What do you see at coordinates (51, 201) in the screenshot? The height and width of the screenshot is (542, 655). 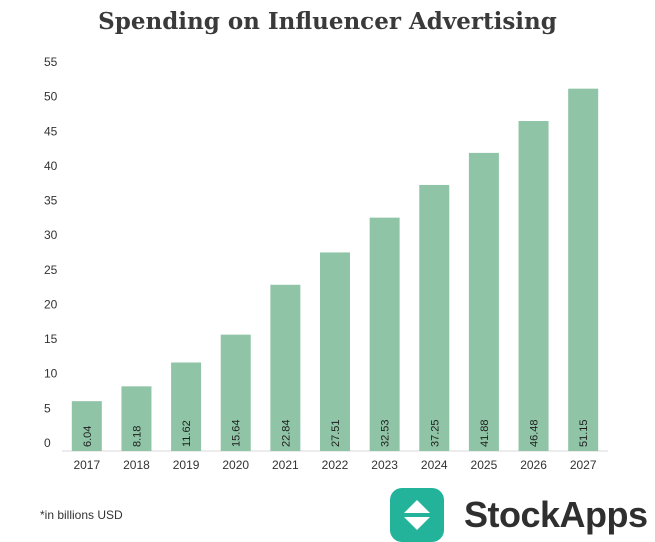 I see `y-tick-label: 35` at bounding box center [51, 201].